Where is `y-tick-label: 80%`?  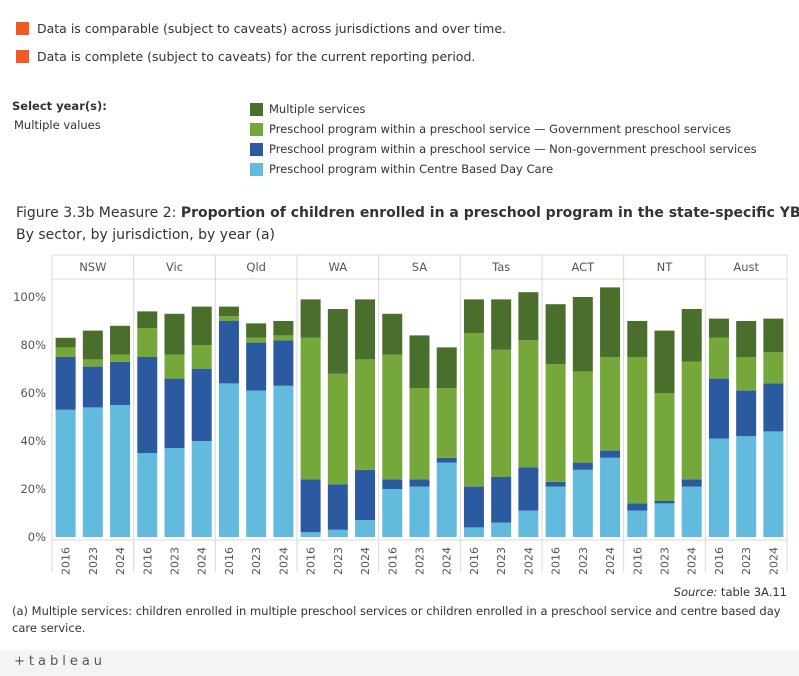
y-tick-label: 80% is located at coordinates (33, 345).